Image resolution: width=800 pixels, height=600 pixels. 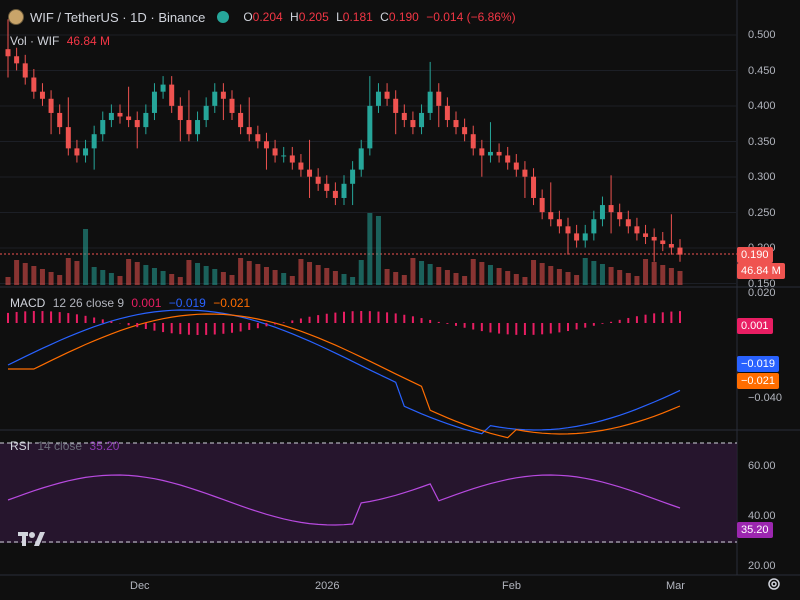 I want to click on macd-line-tag: −0.019, so click(x=758, y=364).